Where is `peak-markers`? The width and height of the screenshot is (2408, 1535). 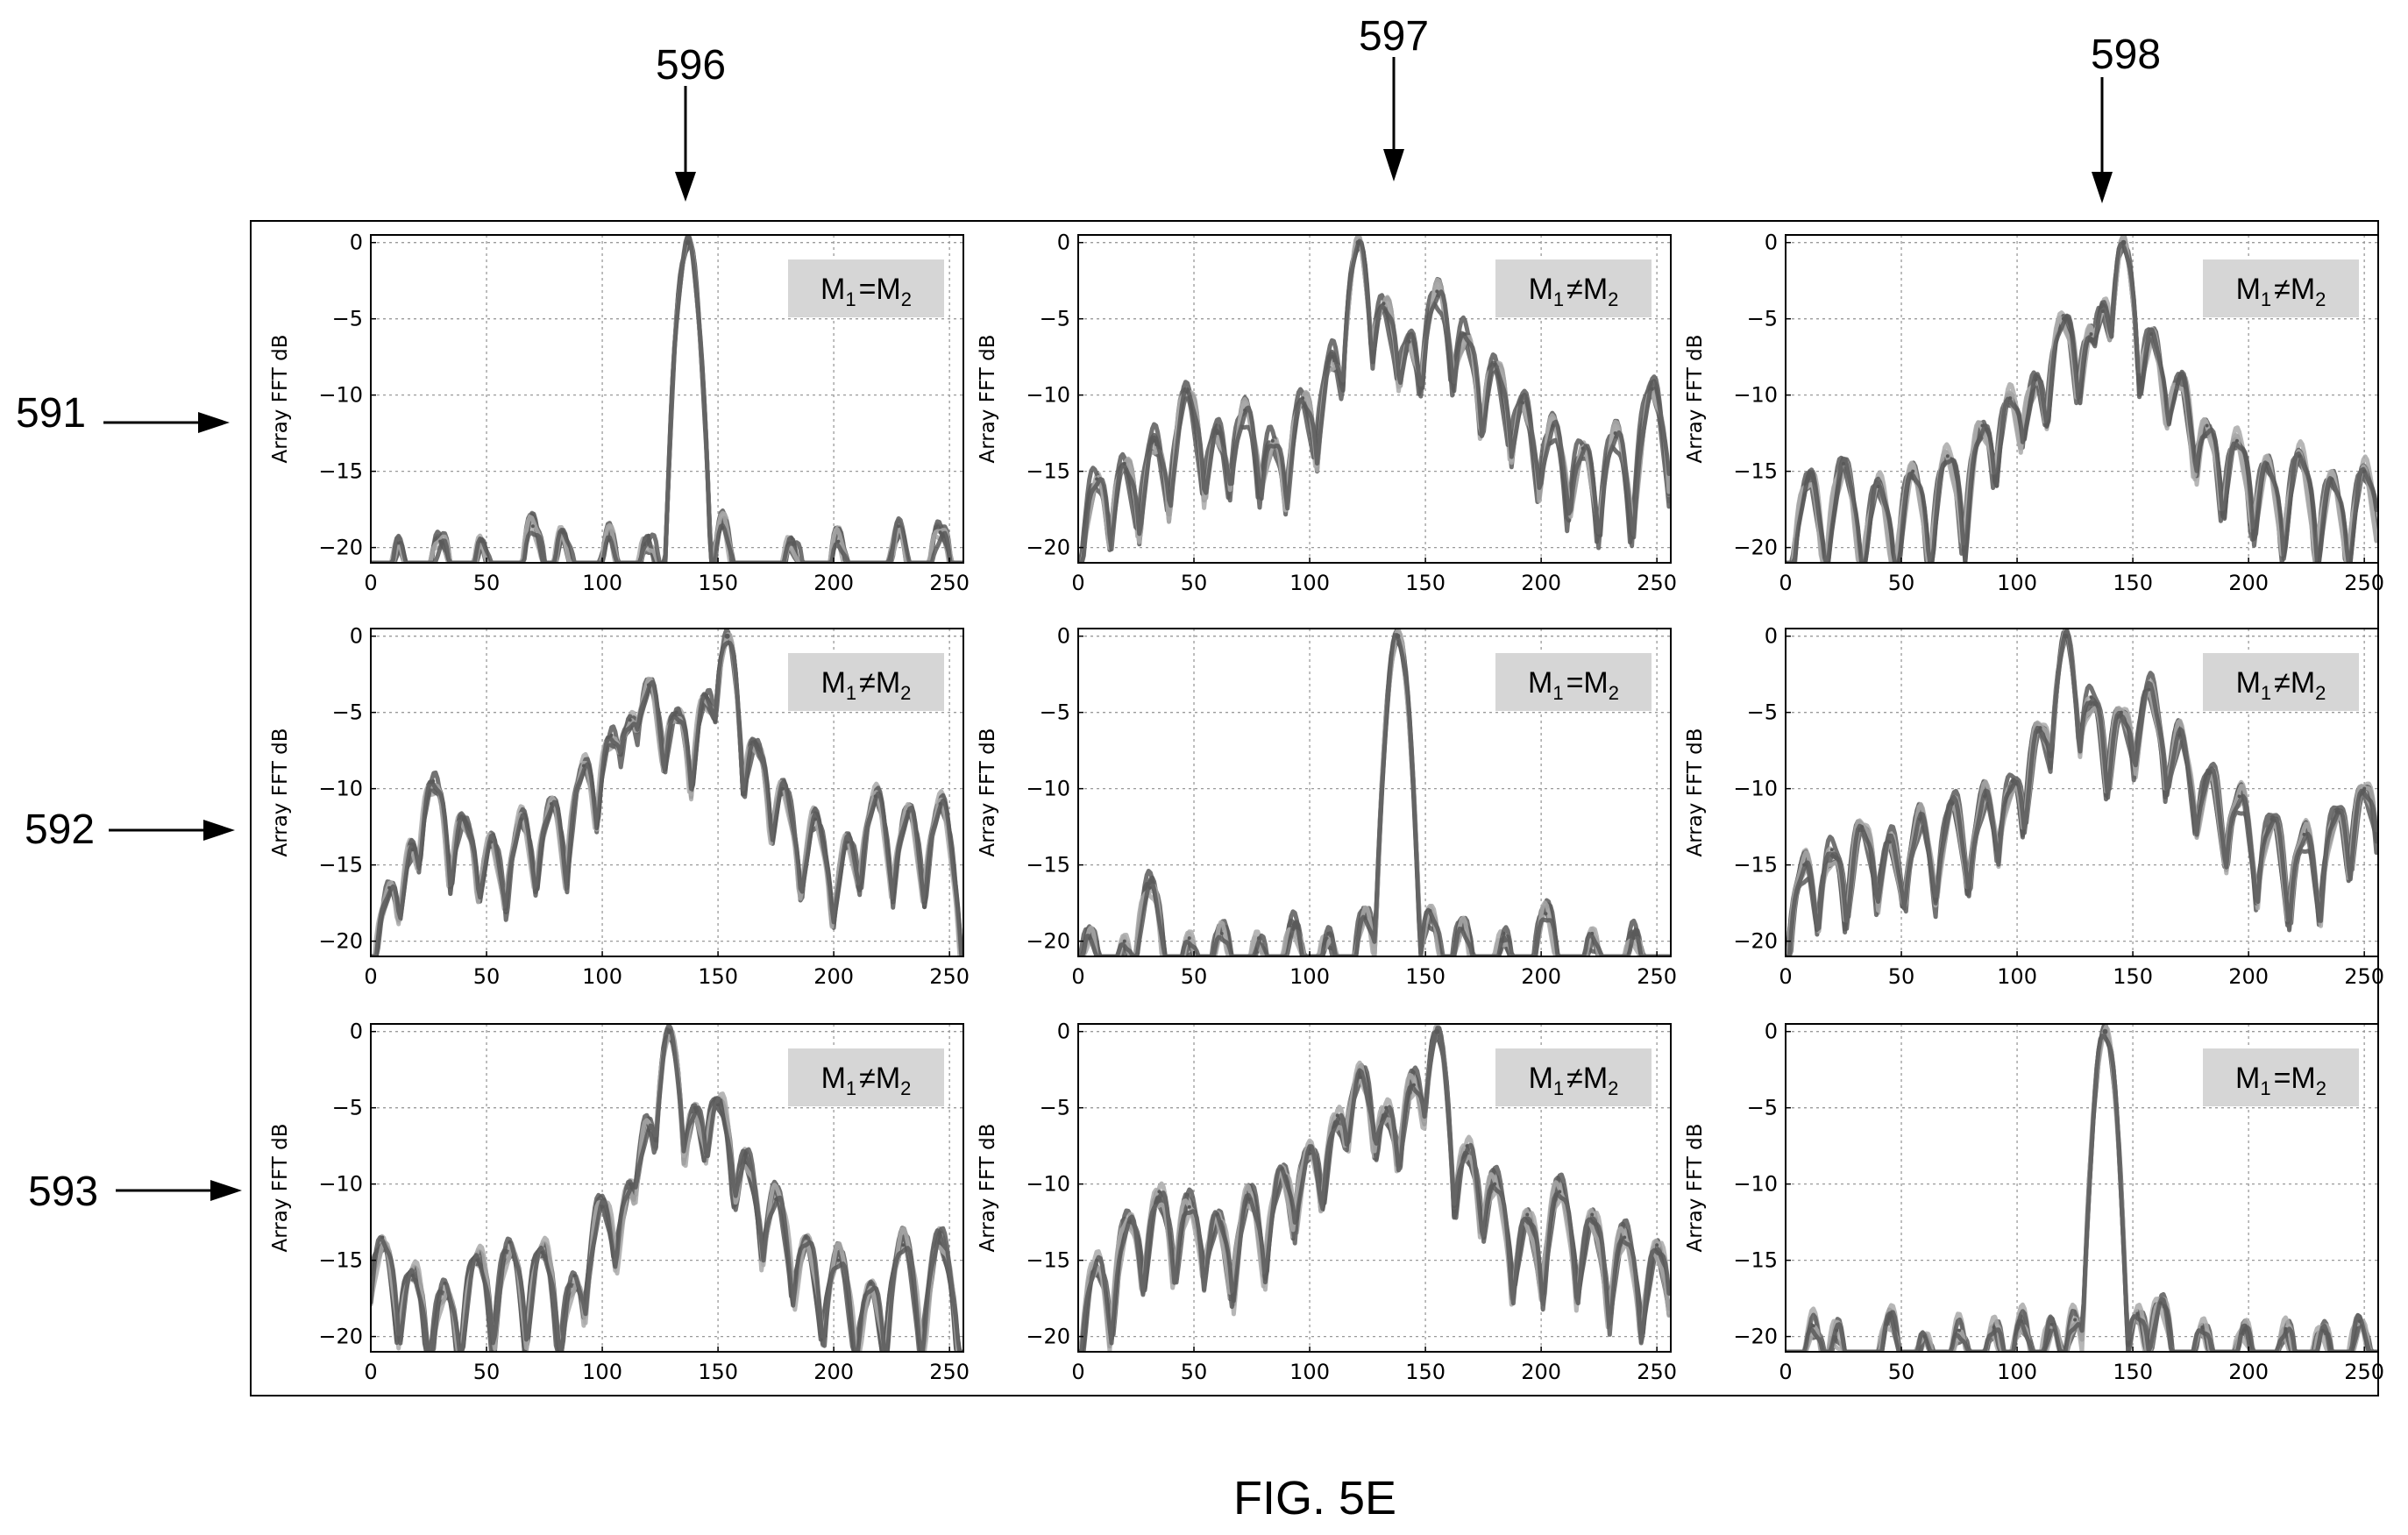
peak-markers is located at coordinates (1377, 1145).